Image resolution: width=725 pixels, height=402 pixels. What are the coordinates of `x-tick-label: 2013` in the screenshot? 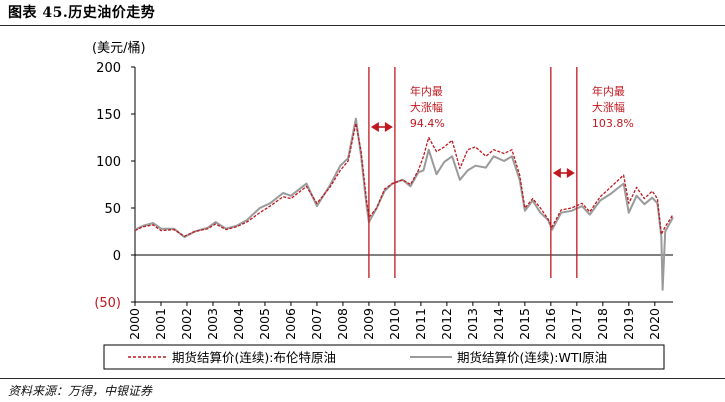 It's located at (472, 324).